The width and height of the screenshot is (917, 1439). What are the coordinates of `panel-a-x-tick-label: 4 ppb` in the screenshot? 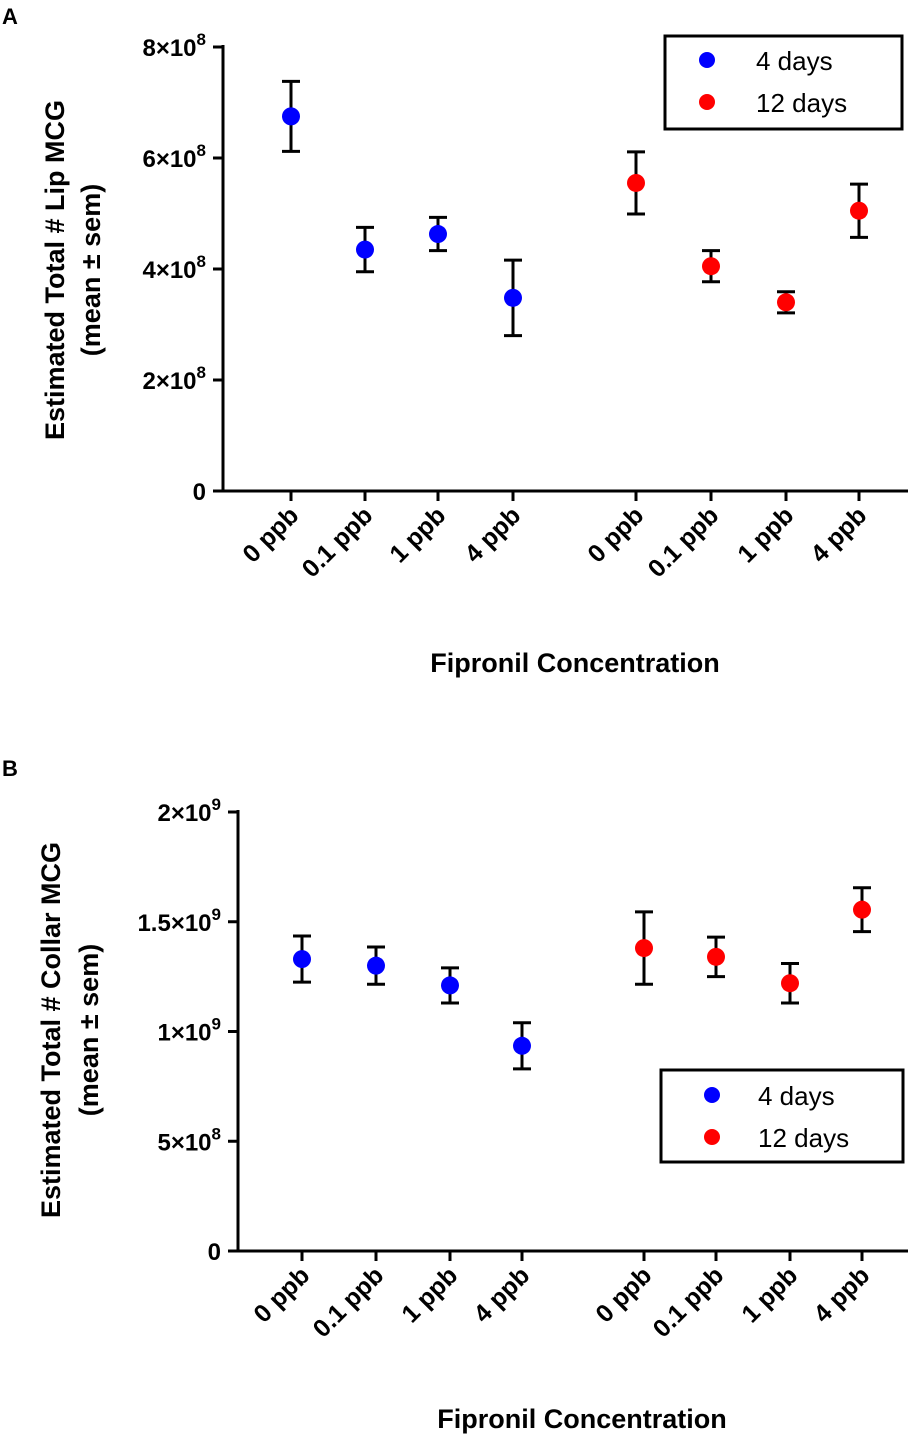 It's located at (492, 534).